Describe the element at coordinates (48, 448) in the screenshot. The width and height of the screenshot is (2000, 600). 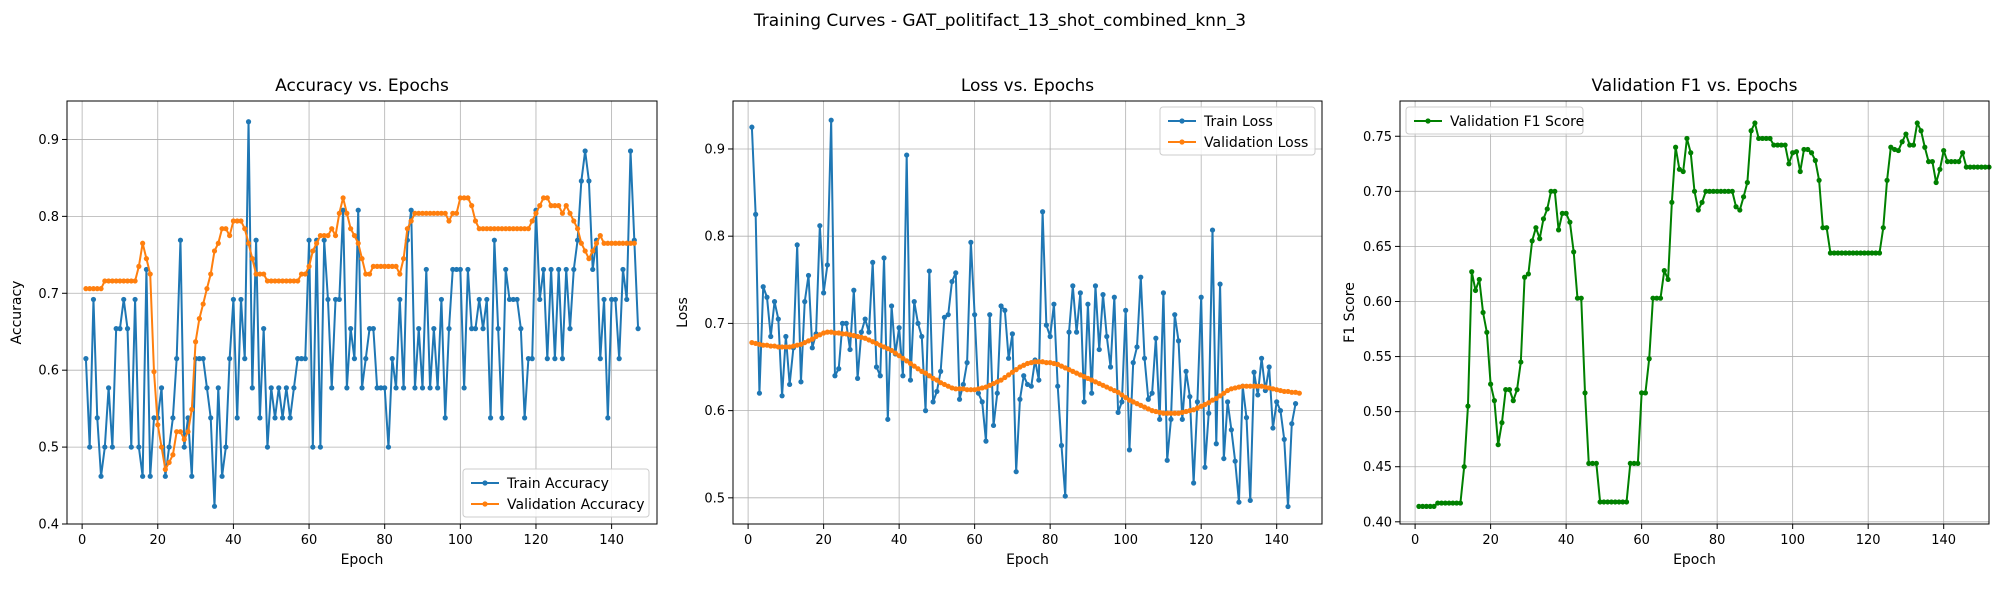
I see `y-tick-label: 0.5` at that location.